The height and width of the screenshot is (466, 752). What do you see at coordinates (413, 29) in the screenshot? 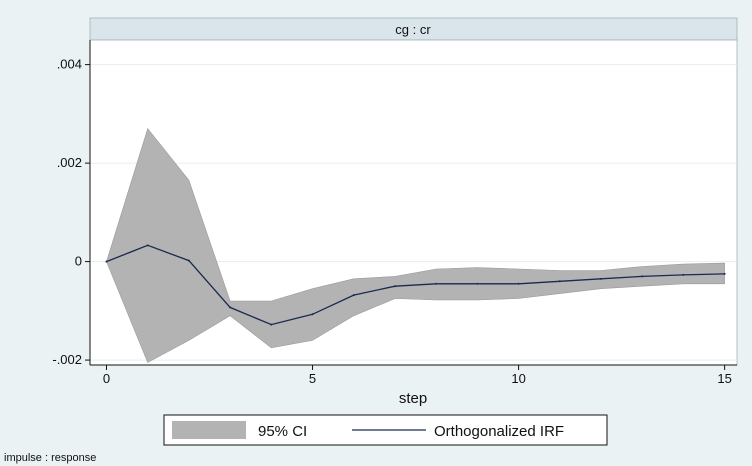
I see `panel-title: cg : cr` at bounding box center [413, 29].